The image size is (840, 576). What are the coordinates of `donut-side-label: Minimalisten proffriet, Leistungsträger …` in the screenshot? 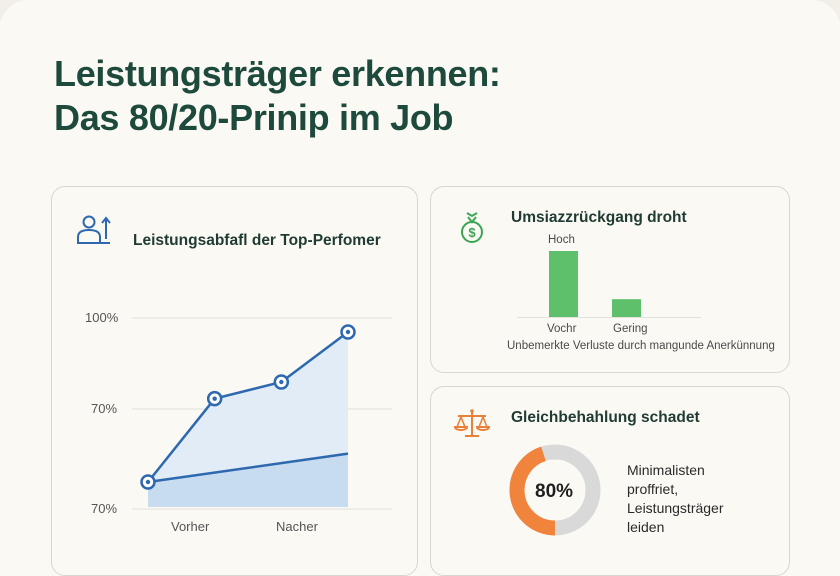 It's located at (675, 499).